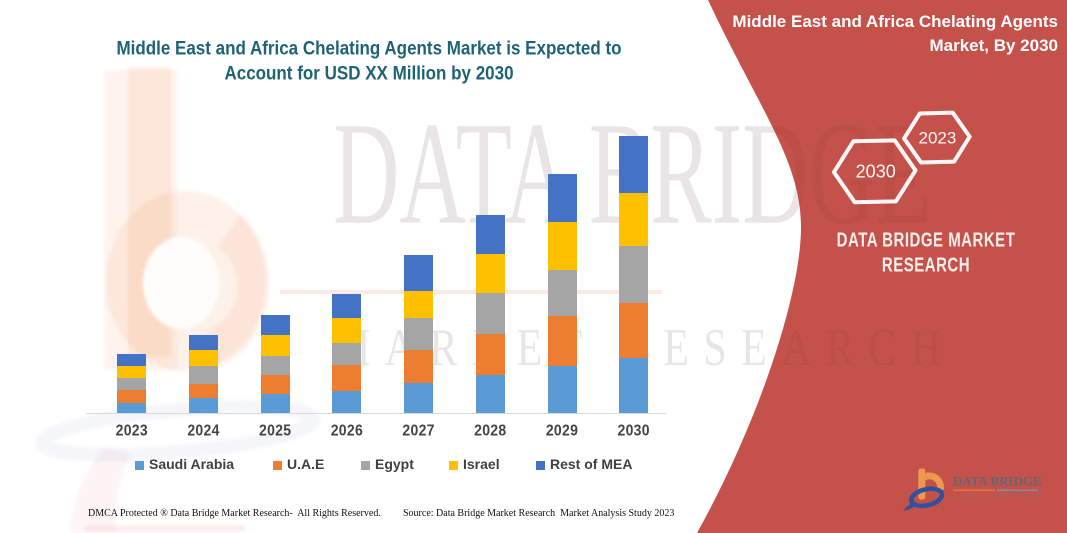  What do you see at coordinates (876, 171) in the screenshot?
I see `svg-text: 2030` at bounding box center [876, 171].